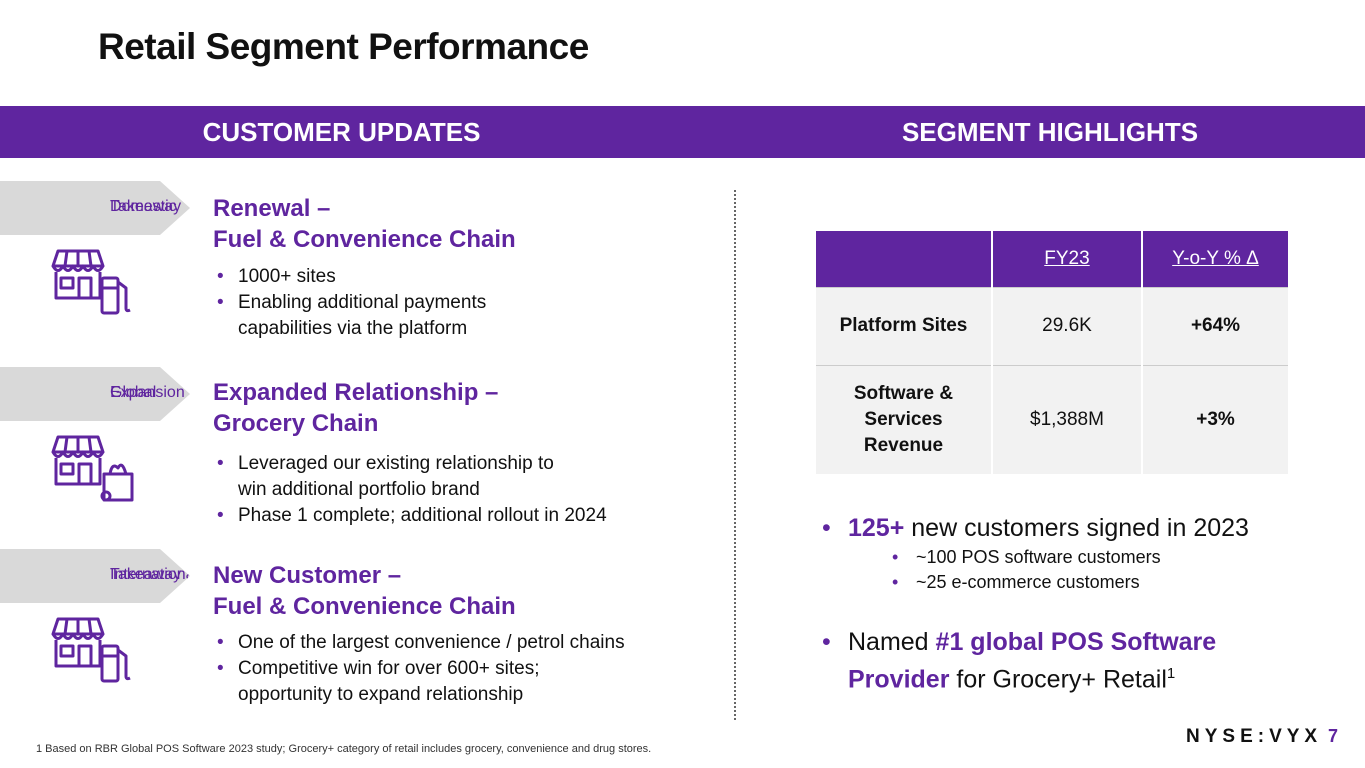 The image size is (1365, 768). What do you see at coordinates (95, 576) in the screenshot?
I see `tag-international-takeaway: International Takeaway` at bounding box center [95, 576].